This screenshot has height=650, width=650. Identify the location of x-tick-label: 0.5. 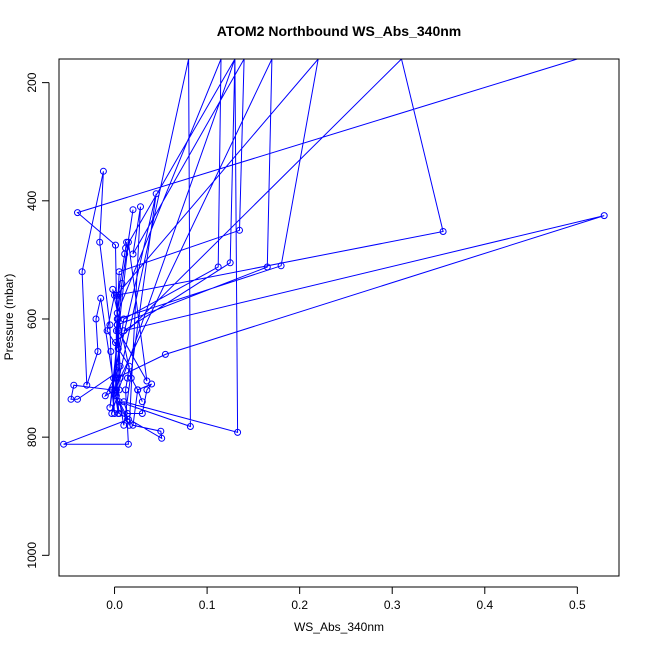
(577, 605).